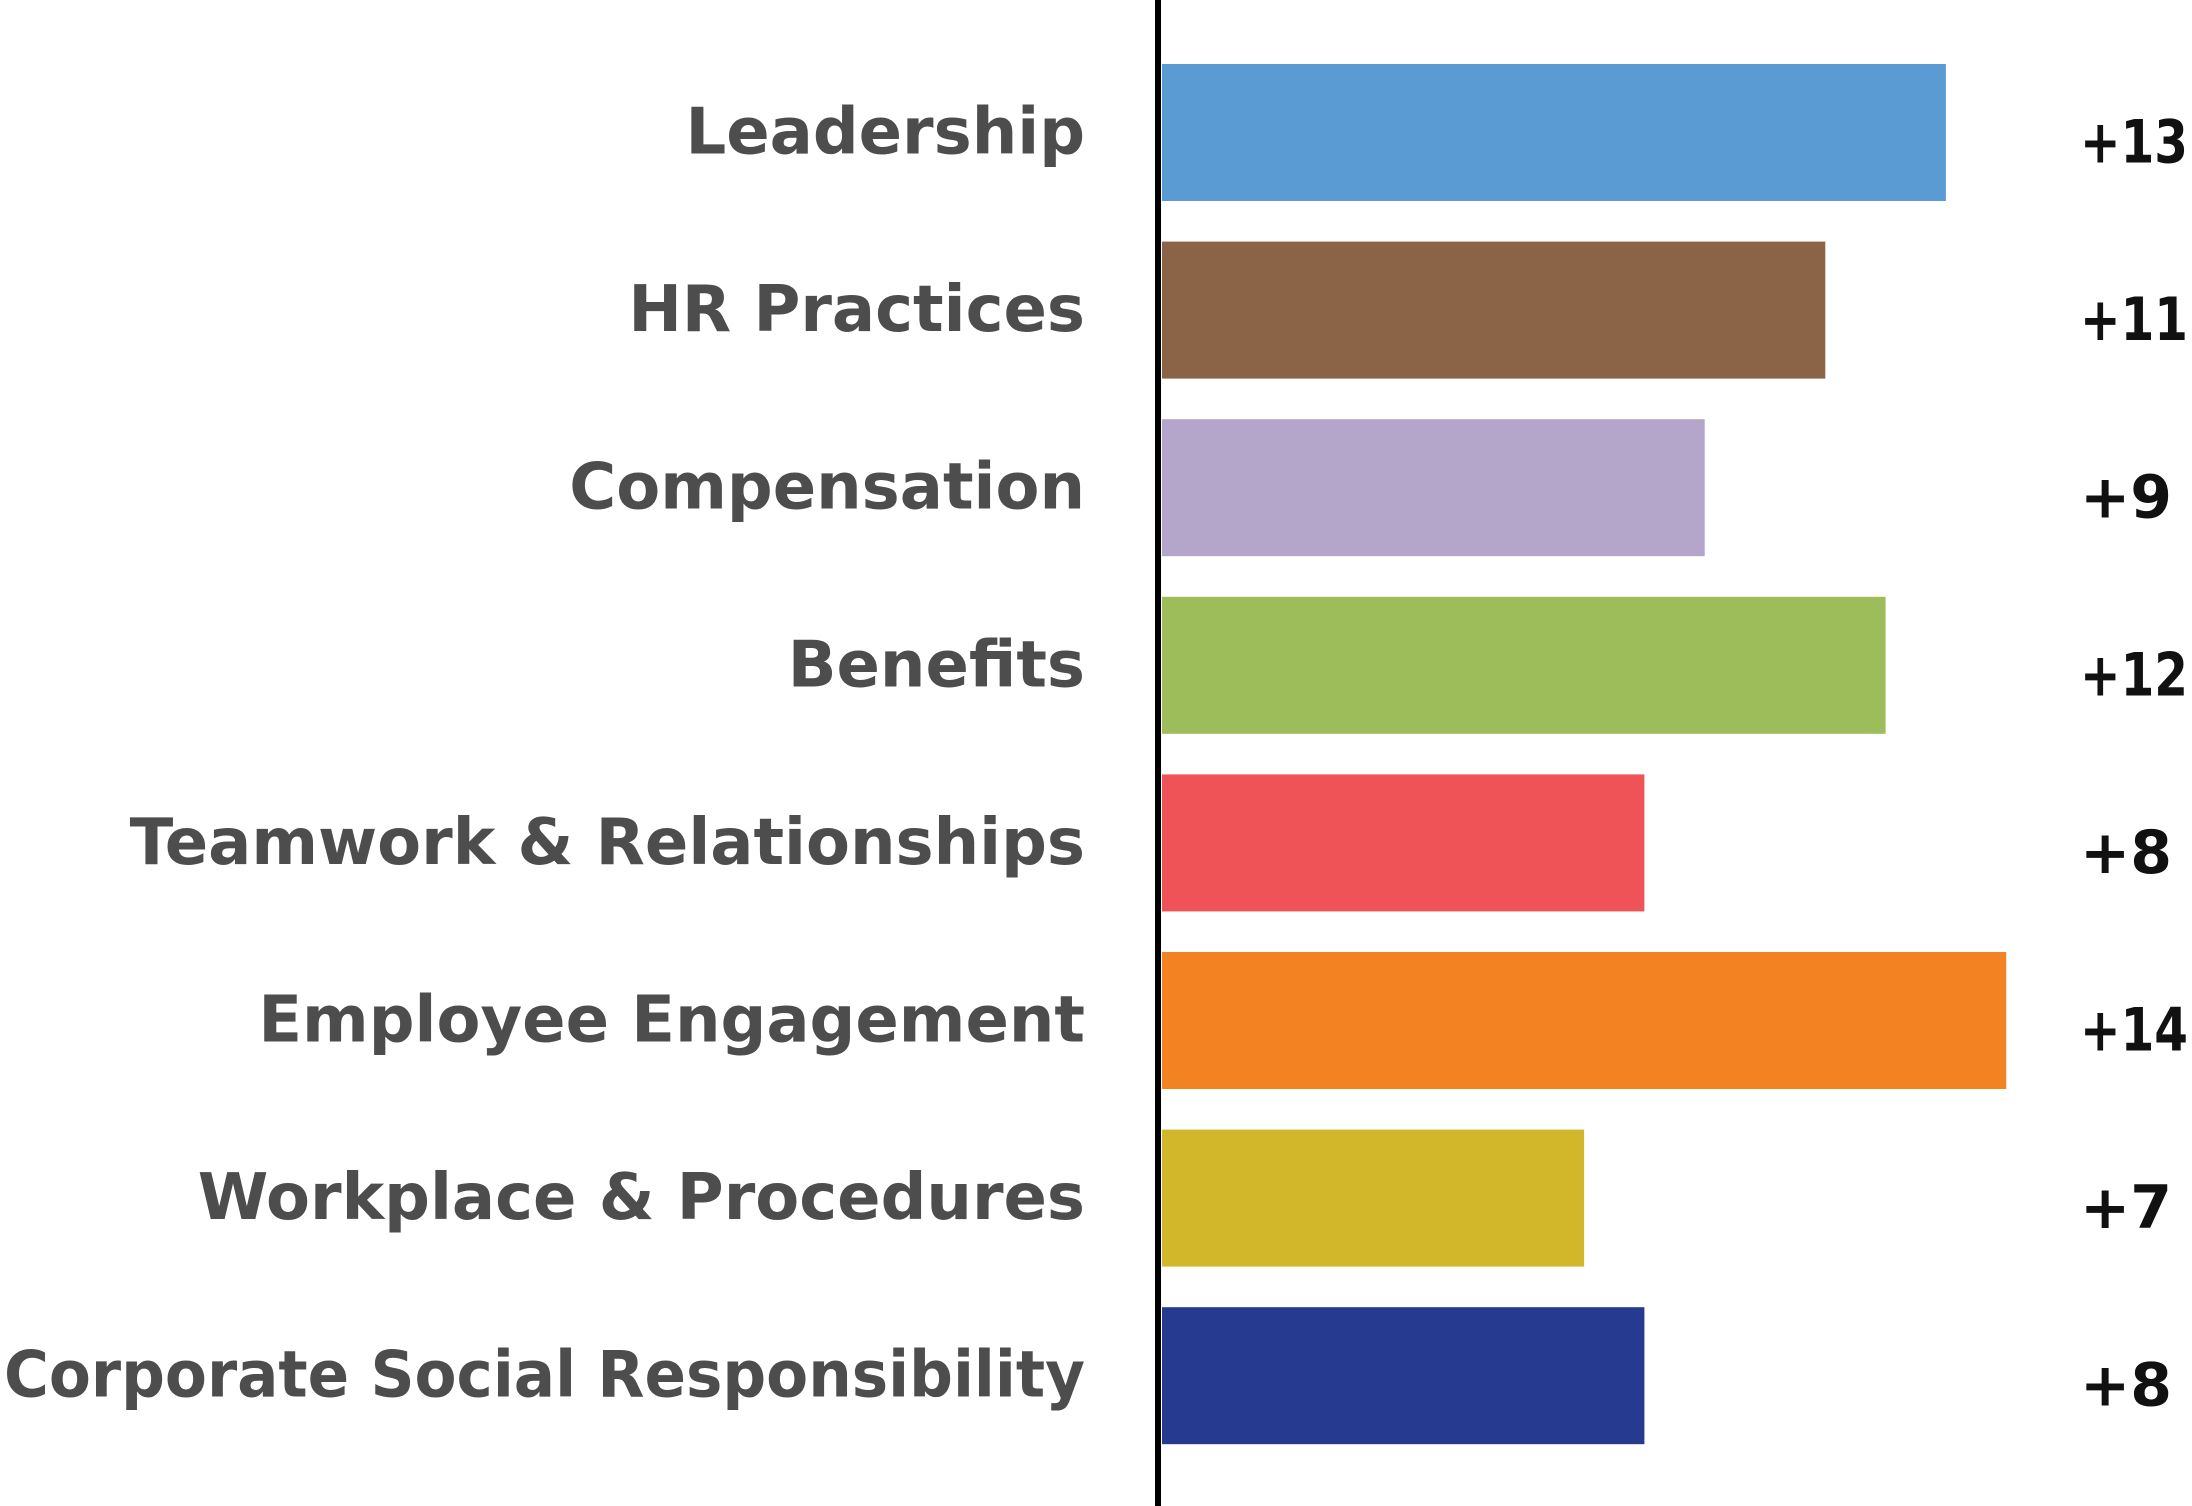  I want to click on category-label-0: Leadership, so click(885, 133).